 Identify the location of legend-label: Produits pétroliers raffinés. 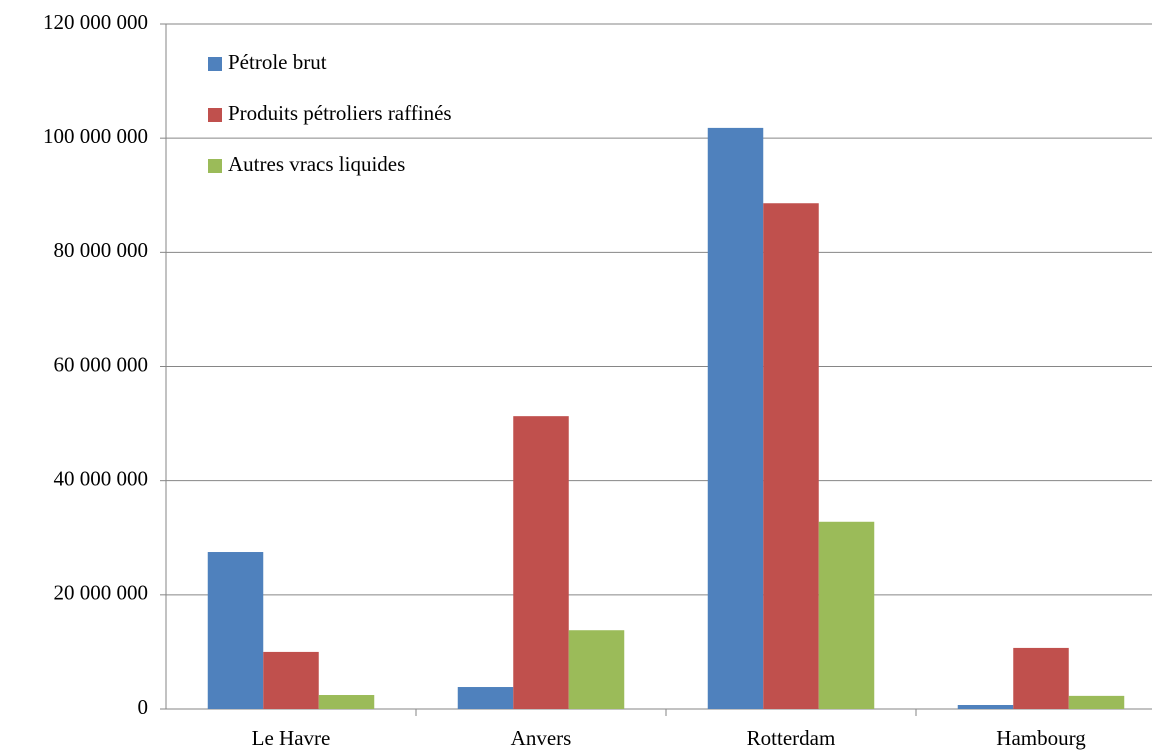
(340, 113).